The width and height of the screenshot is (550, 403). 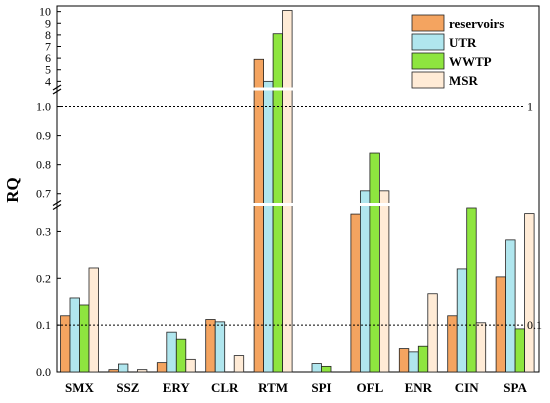 What do you see at coordinates (470, 61) in the screenshot?
I see `legend-label: WWTP` at bounding box center [470, 61].